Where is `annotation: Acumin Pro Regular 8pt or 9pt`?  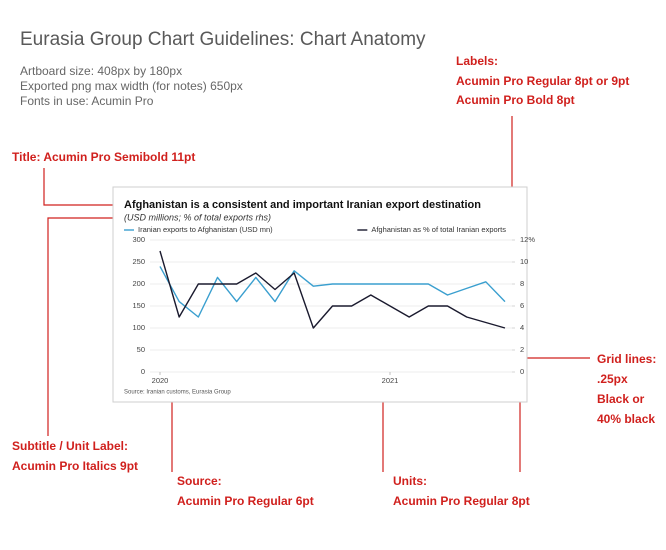
annotation: Acumin Pro Regular 8pt or 9pt is located at coordinates (542, 81).